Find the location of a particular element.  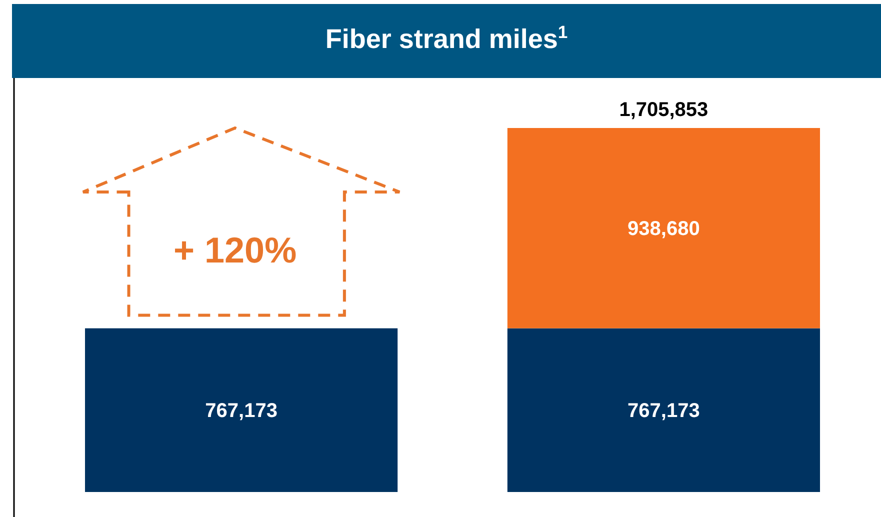

chart-title: Fiber strand miles$^{1}$ is located at coordinates (446, 38).